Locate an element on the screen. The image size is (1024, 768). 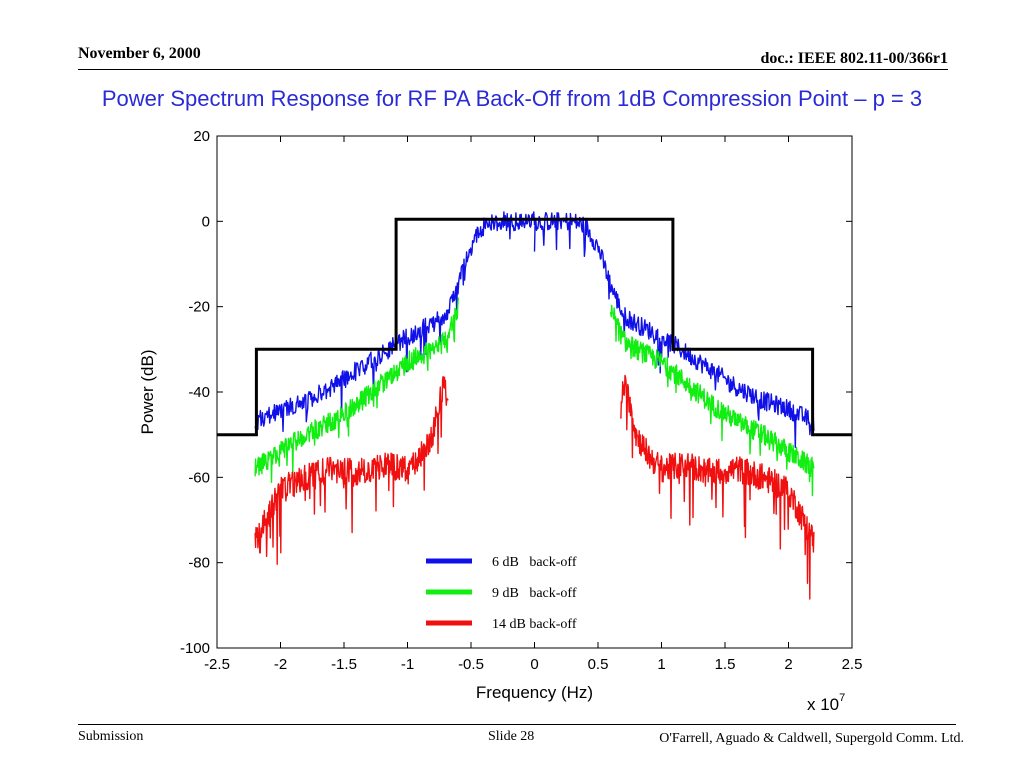
x-multiplier-base: x 10 is located at coordinates (823, 704).